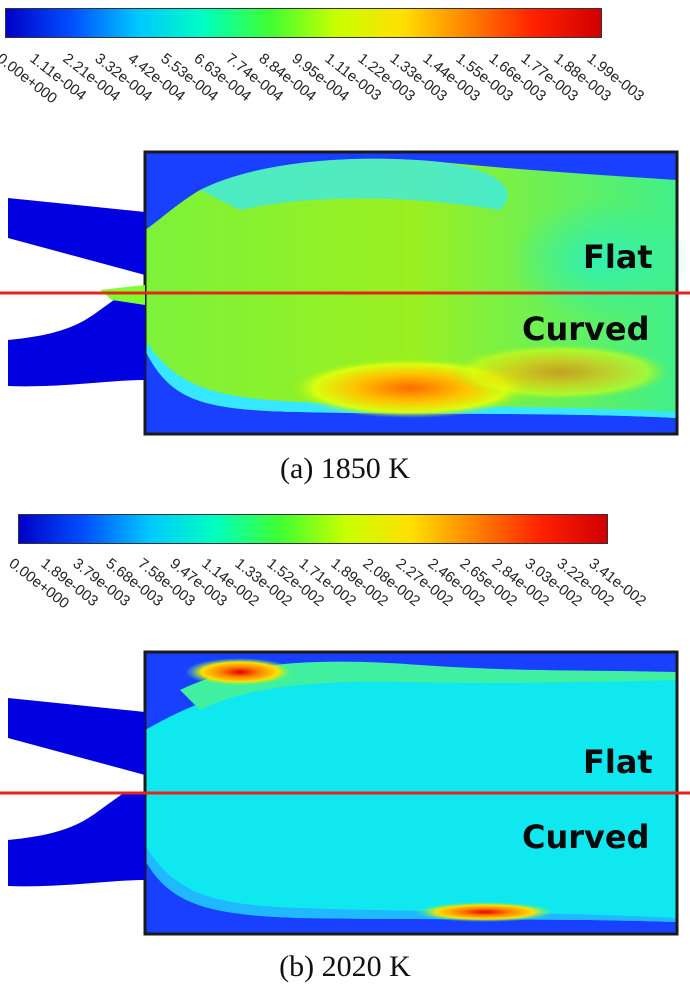 Image resolution: width=690 pixels, height=997 pixels. What do you see at coordinates (66, 765) in the screenshot?
I see `inlet-gap-upper-b` at bounding box center [66, 765].